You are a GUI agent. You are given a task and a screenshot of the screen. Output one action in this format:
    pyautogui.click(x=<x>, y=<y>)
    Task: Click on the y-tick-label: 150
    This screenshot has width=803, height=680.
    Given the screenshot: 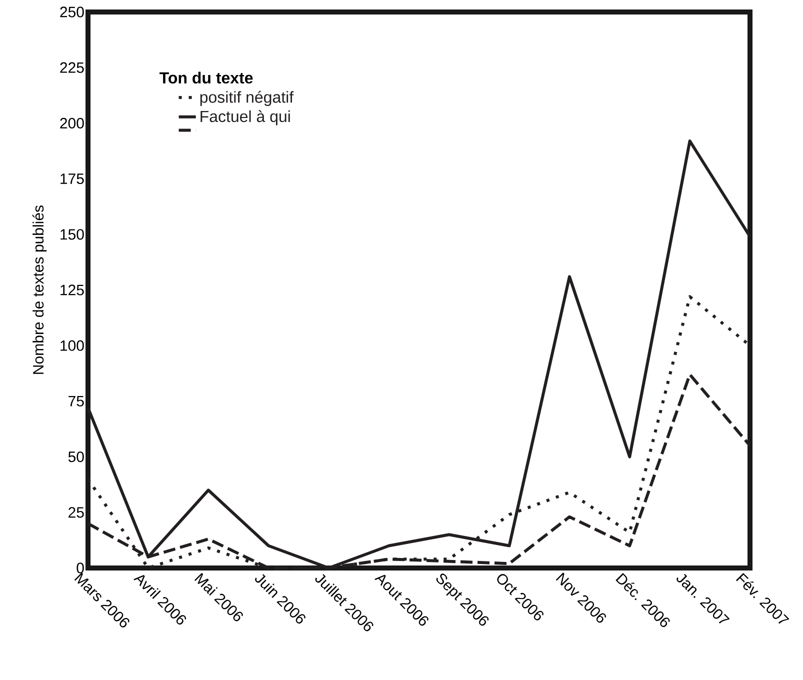 What is the action you would take?
    pyautogui.click(x=72, y=234)
    